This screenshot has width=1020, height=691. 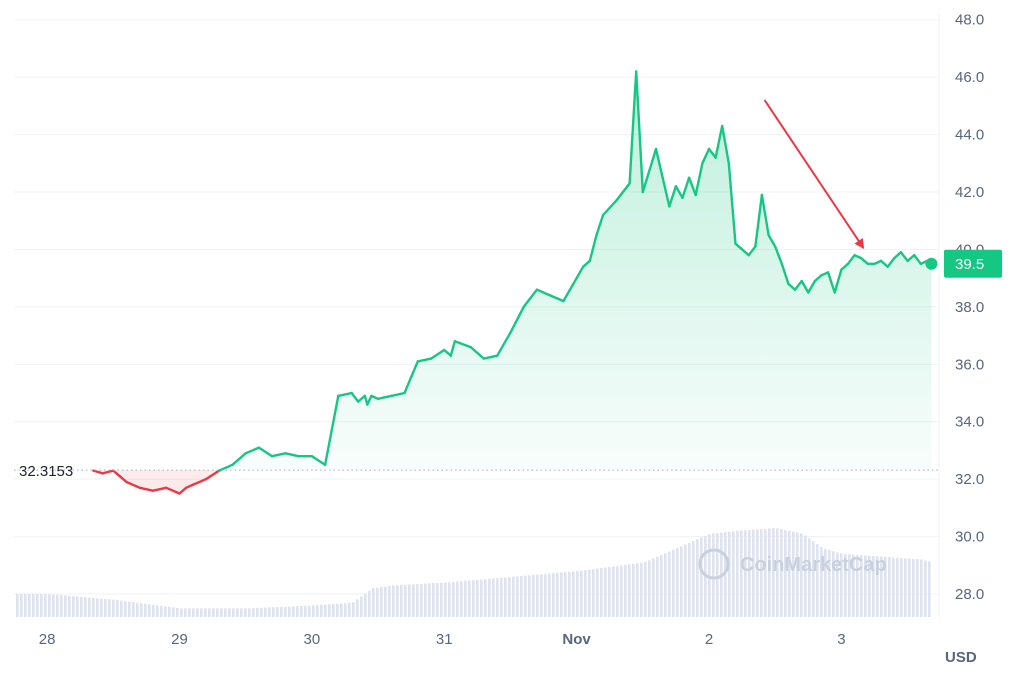 I want to click on y-tick-label: 32.0, so click(x=969, y=479).